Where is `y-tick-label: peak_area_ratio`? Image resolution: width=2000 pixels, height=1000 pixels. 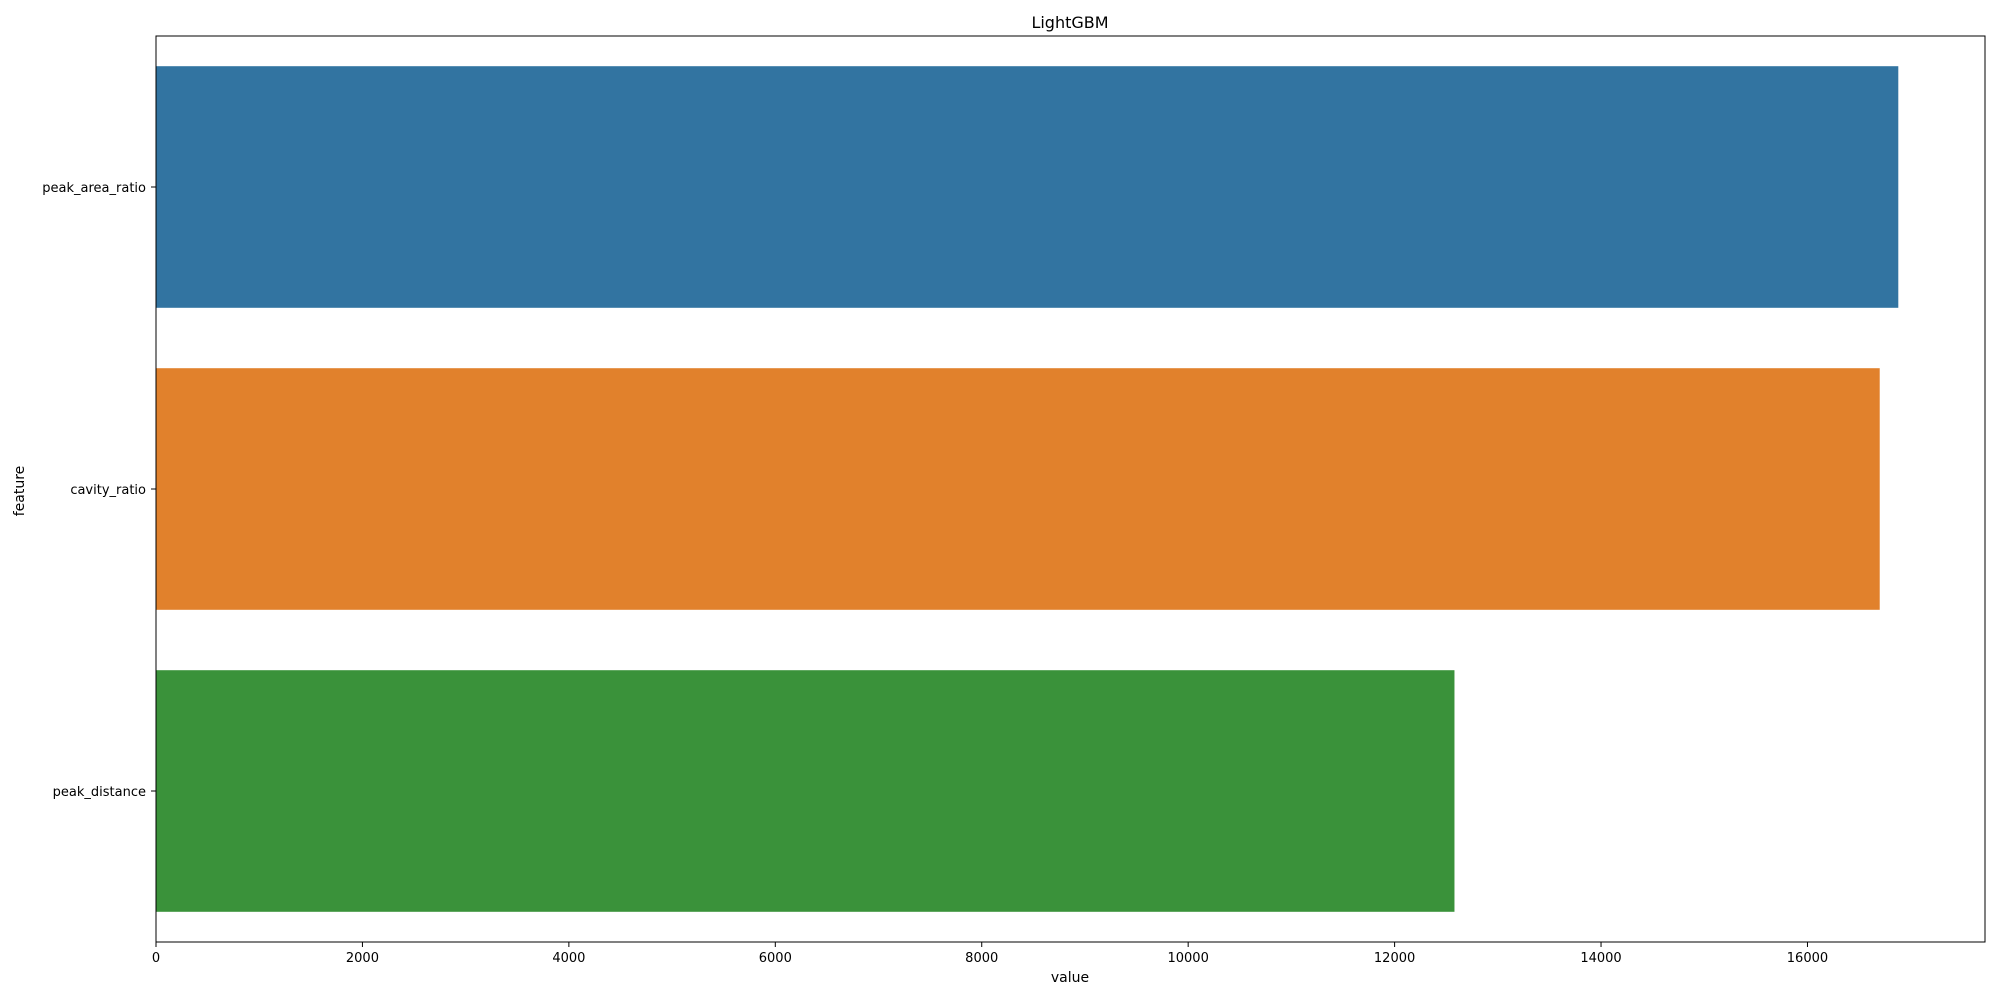 y-tick-label: peak_area_ratio is located at coordinates (94, 188).